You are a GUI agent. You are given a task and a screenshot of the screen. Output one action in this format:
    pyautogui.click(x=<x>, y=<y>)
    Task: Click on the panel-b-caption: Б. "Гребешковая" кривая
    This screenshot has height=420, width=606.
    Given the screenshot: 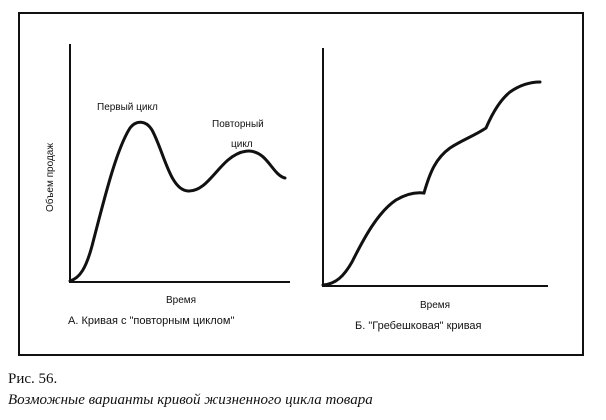 What is the action you would take?
    pyautogui.click(x=418, y=326)
    